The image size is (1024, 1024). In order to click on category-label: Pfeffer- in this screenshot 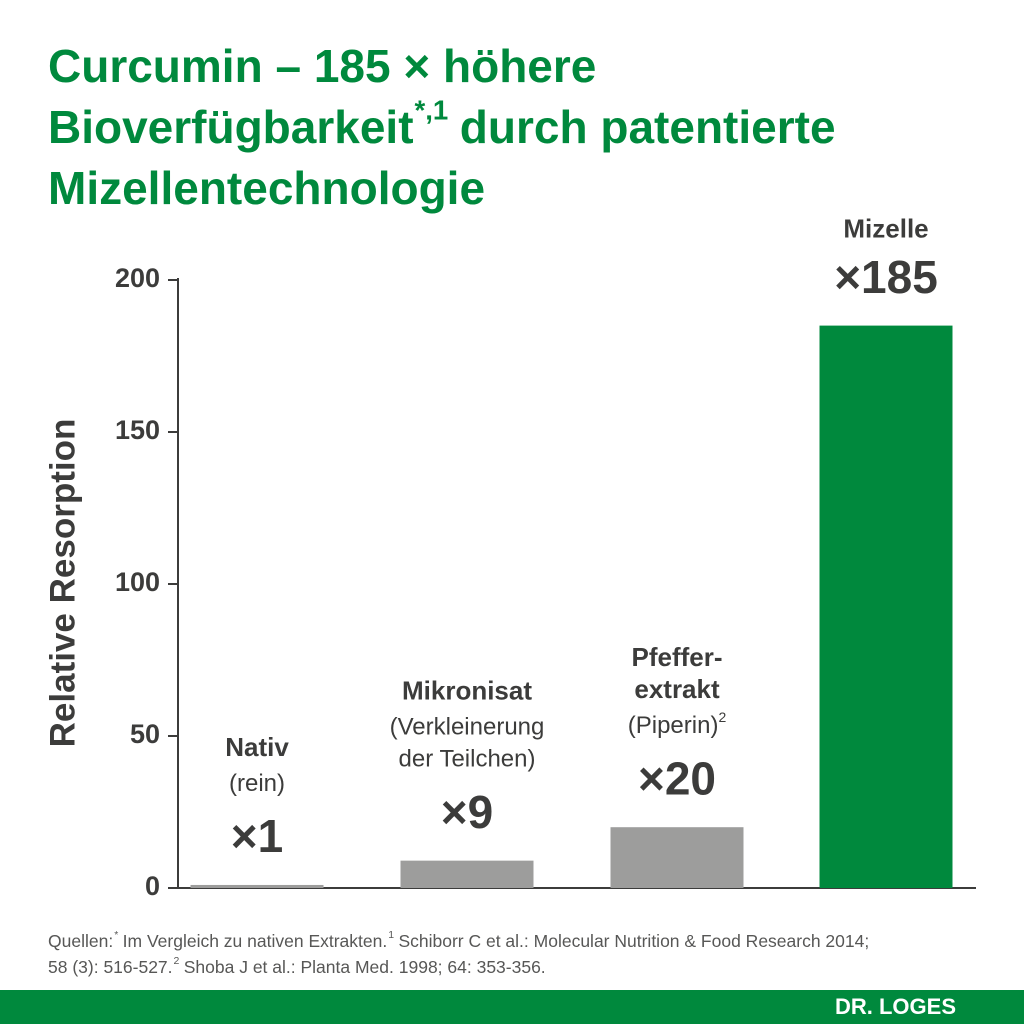, I will do `click(676, 657)`.